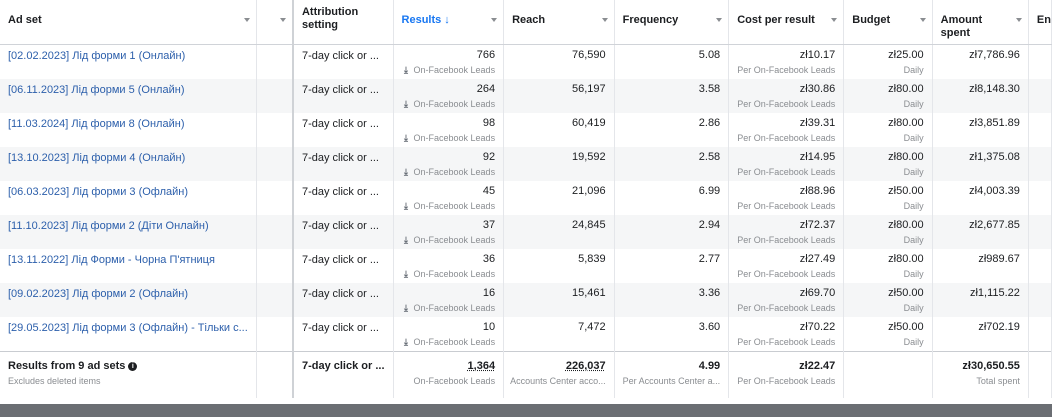 Image resolution: width=1052 pixels, height=417 pixels. What do you see at coordinates (559, 198) in the screenshot?
I see `reach-cell: 21,096` at bounding box center [559, 198].